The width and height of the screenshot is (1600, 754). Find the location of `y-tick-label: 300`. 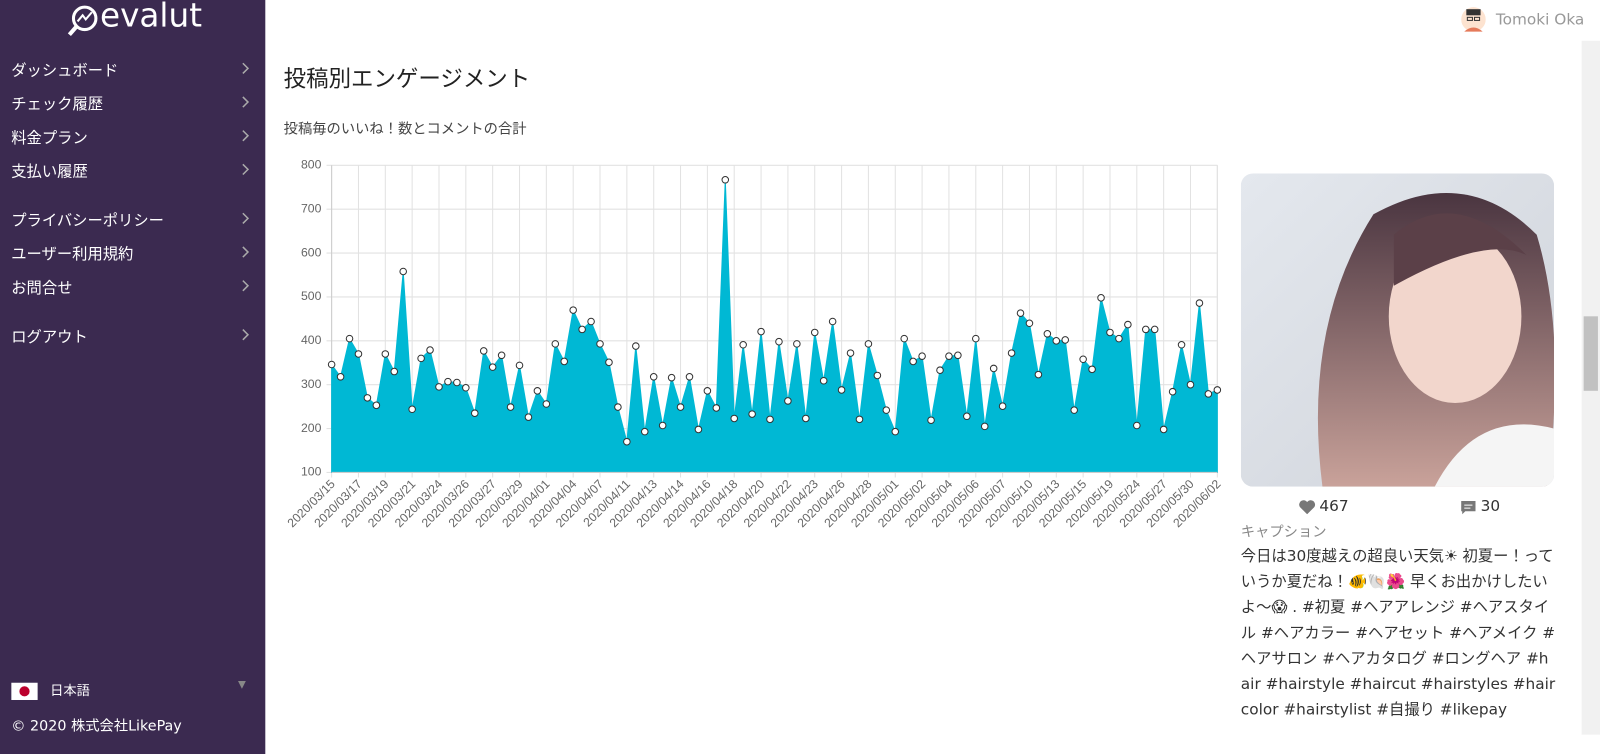

y-tick-label: 300 is located at coordinates (311, 384).